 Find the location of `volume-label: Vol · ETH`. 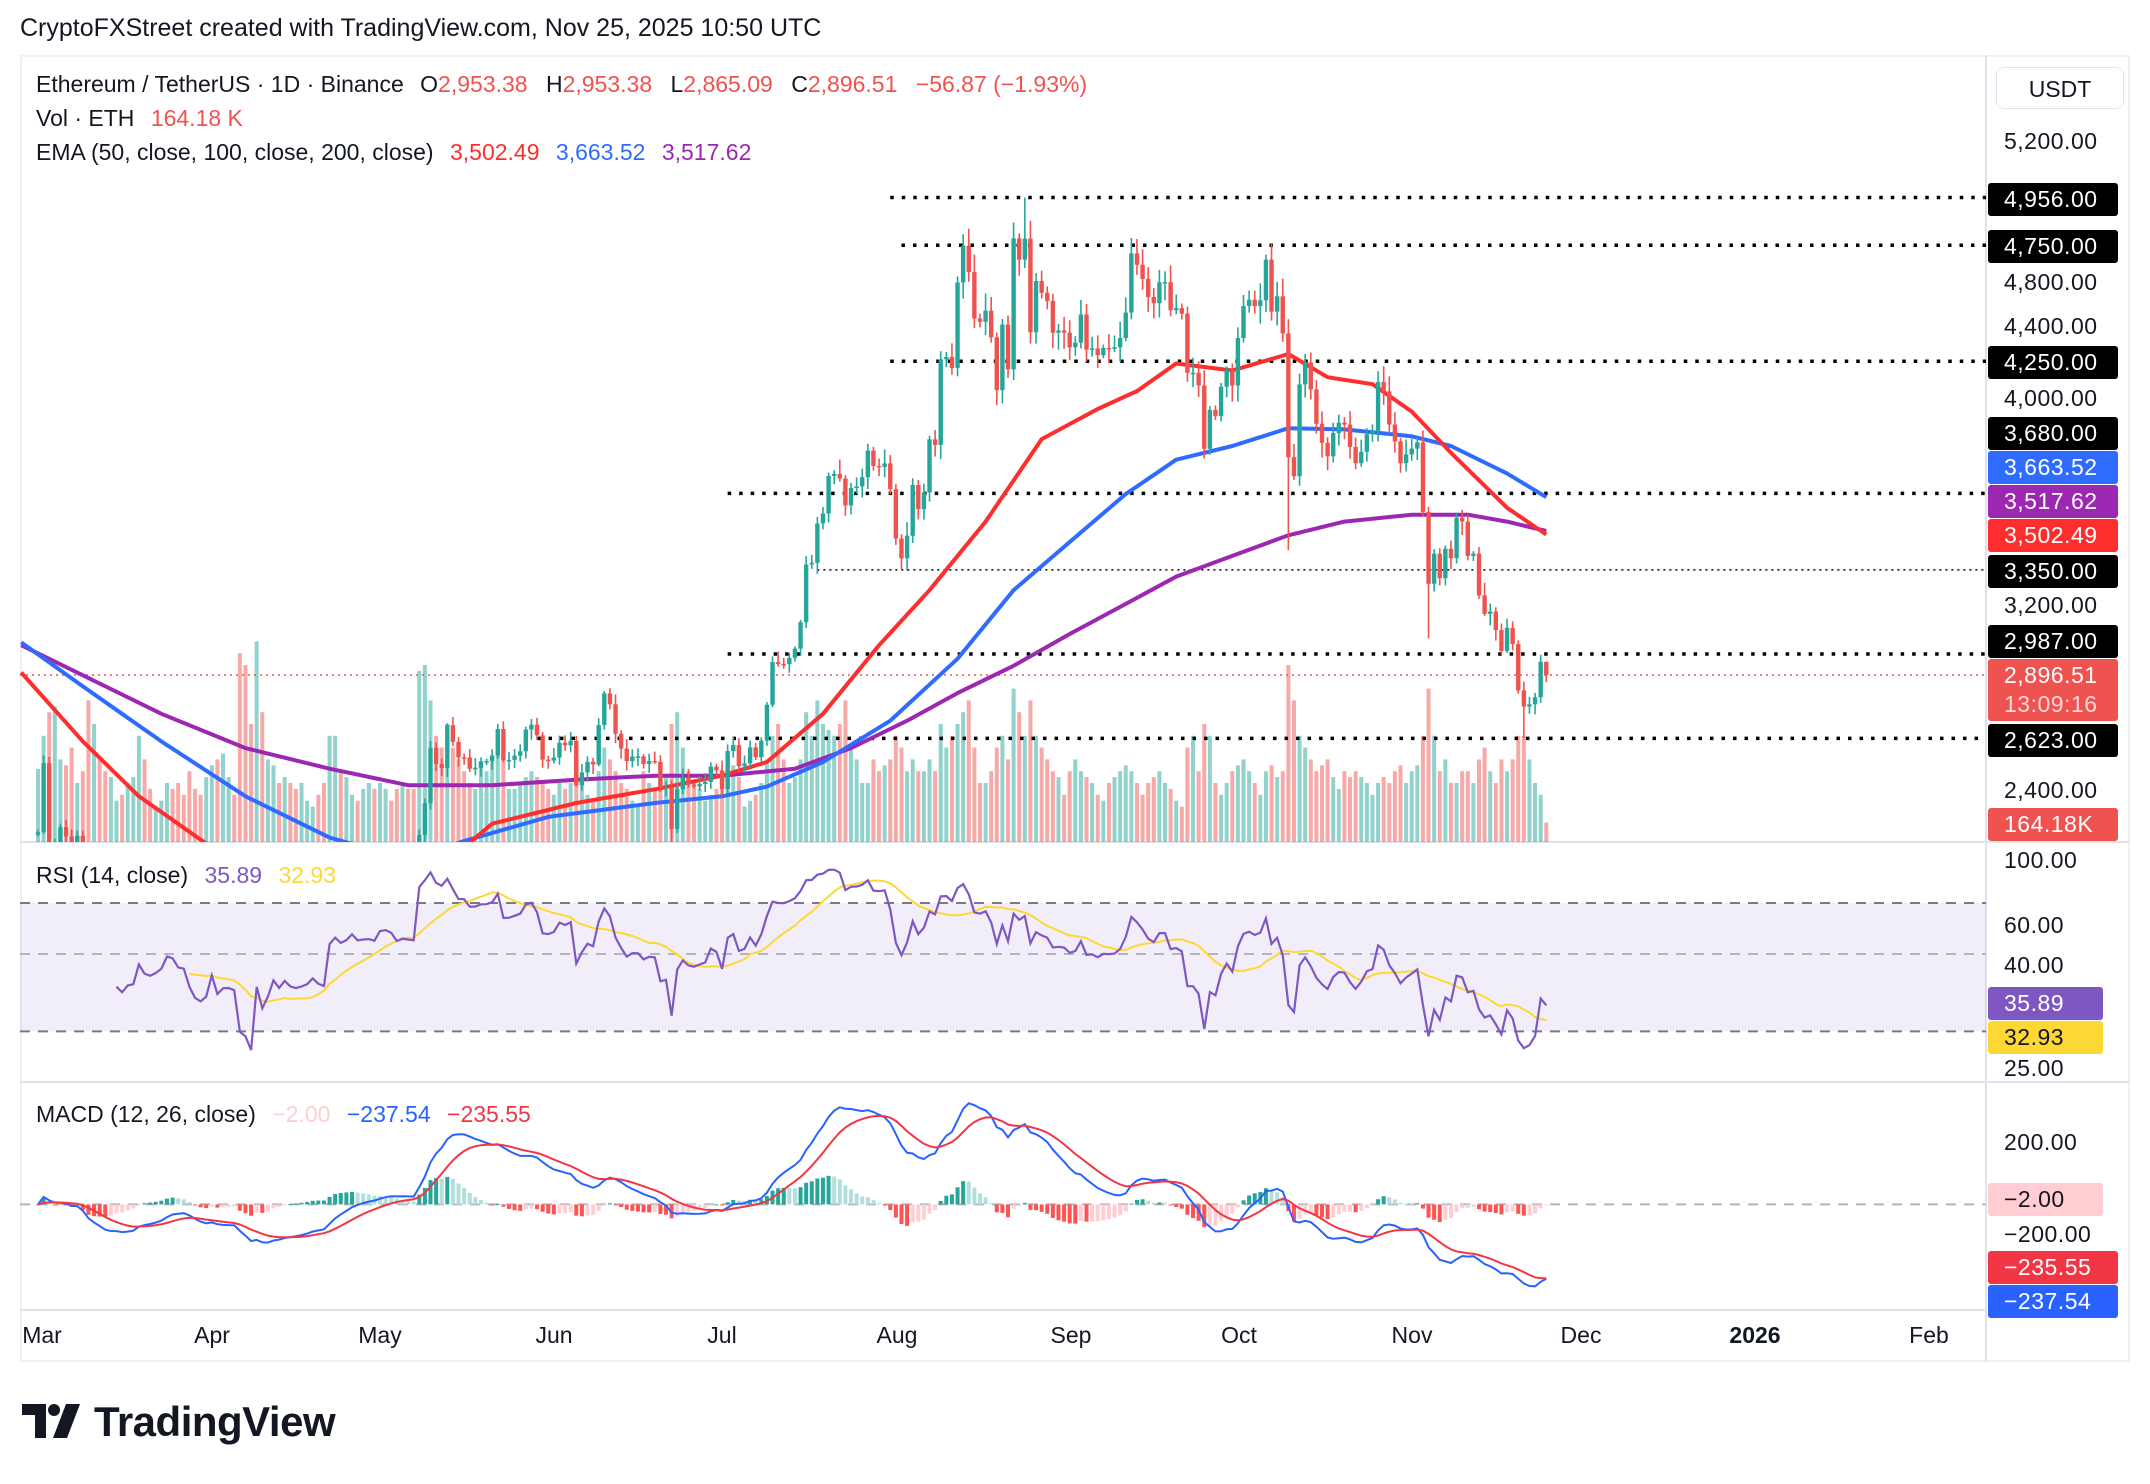

volume-label: Vol · ETH is located at coordinates (85, 118).